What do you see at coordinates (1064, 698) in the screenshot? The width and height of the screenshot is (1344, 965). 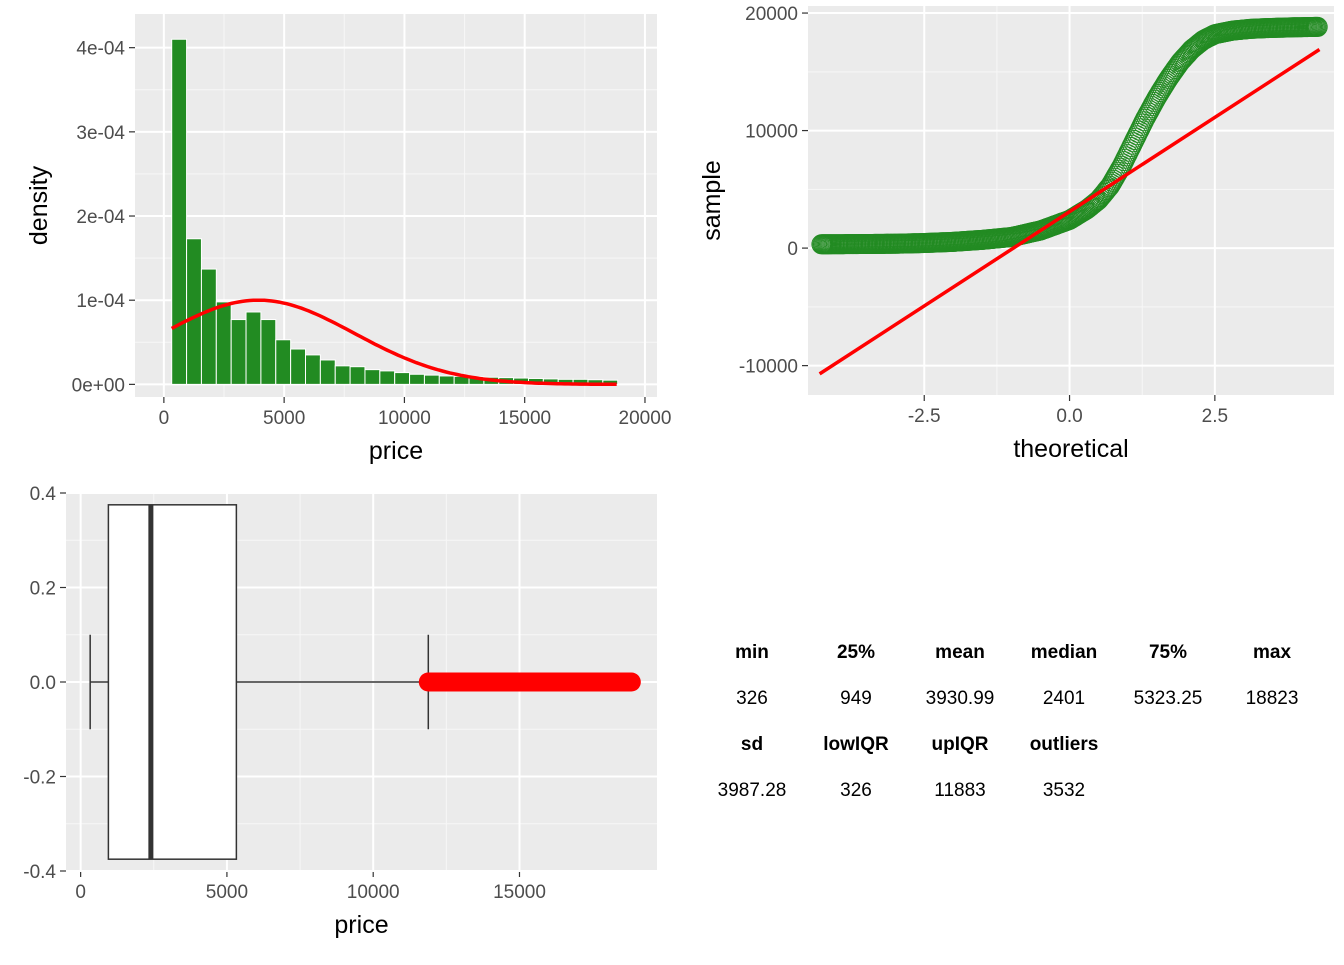 I see `stats-value-cell: 2401` at bounding box center [1064, 698].